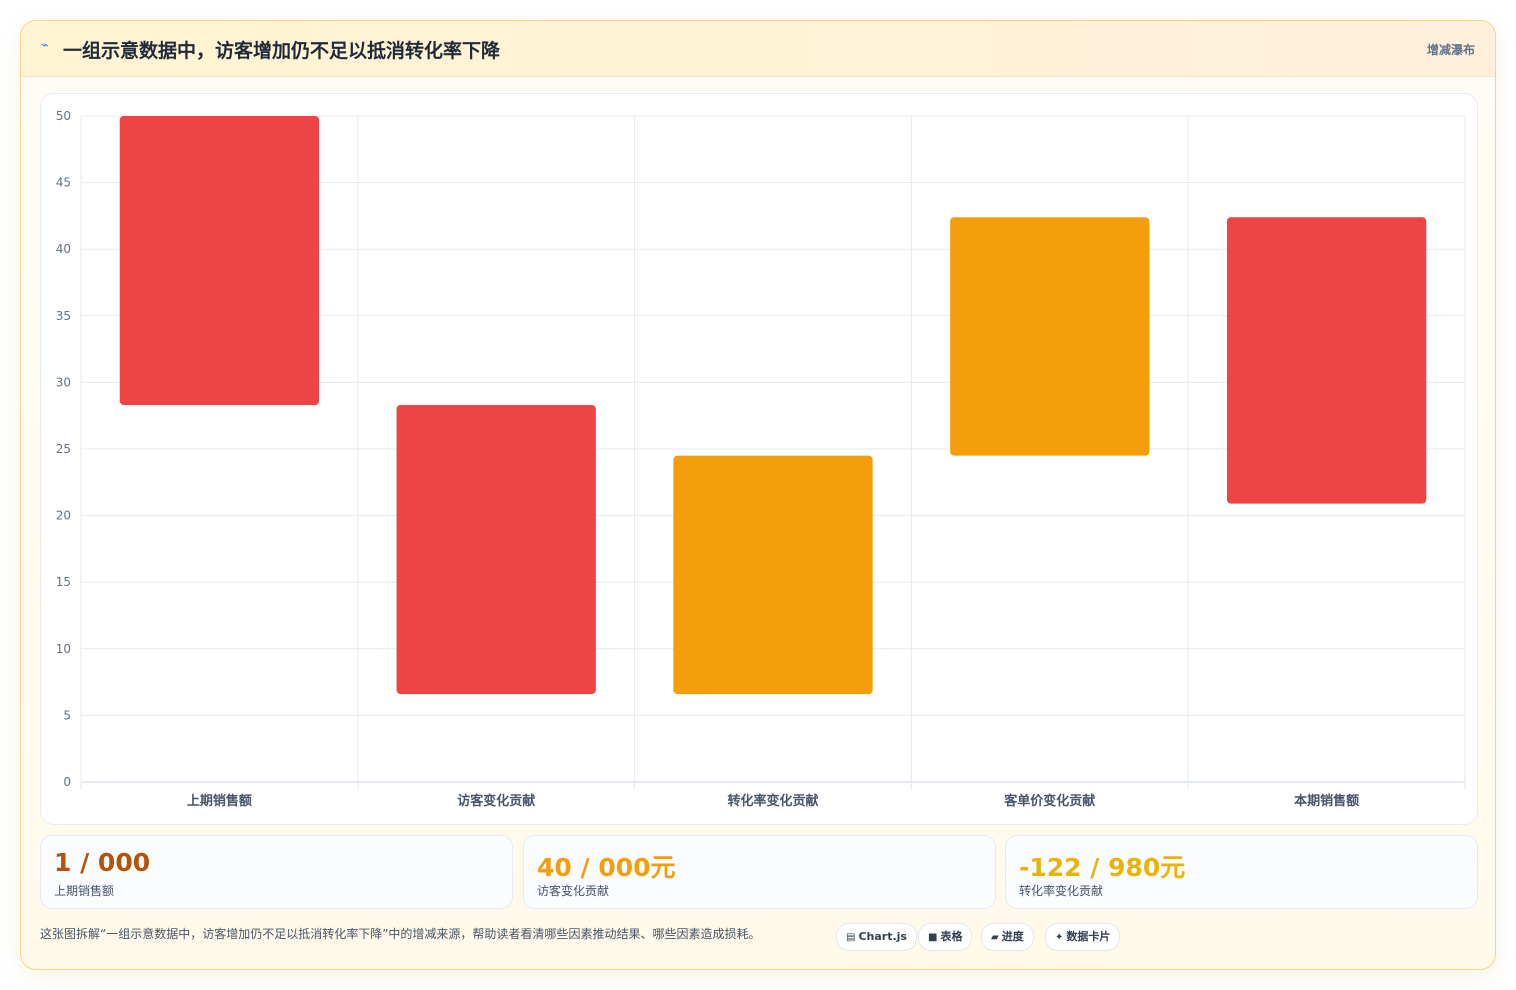 The image size is (1516, 990). I want to click on y-tick-label: 30, so click(63, 382).